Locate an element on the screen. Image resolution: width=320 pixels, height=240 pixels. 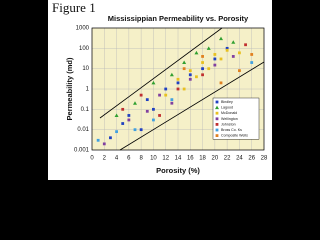
figure-label: Figure 1 is located at coordinates (74, 7).